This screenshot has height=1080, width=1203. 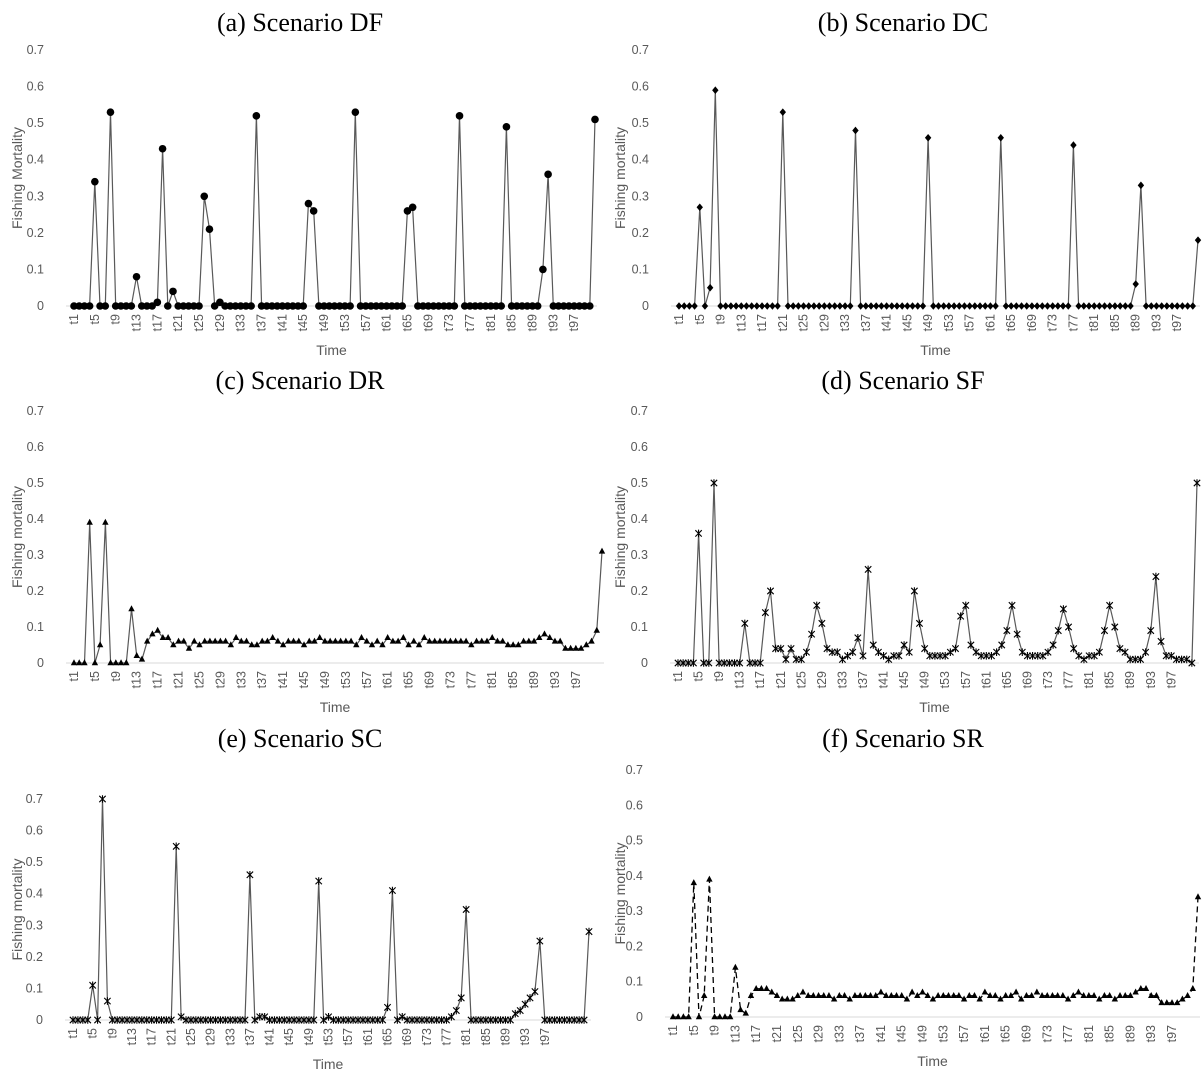 I want to click on x-tick-label: t73, so click(x=450, y=679).